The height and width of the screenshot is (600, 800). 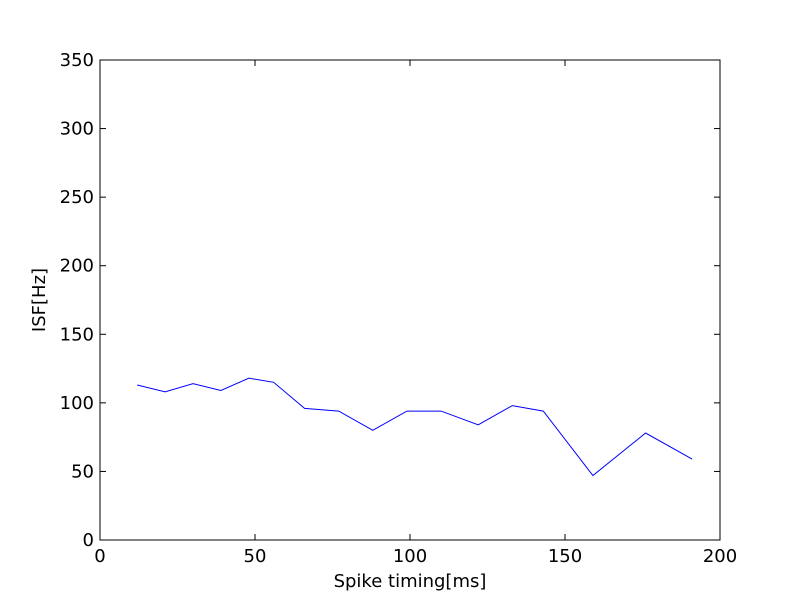 I want to click on y-tick-label: 300, so click(x=77, y=129).